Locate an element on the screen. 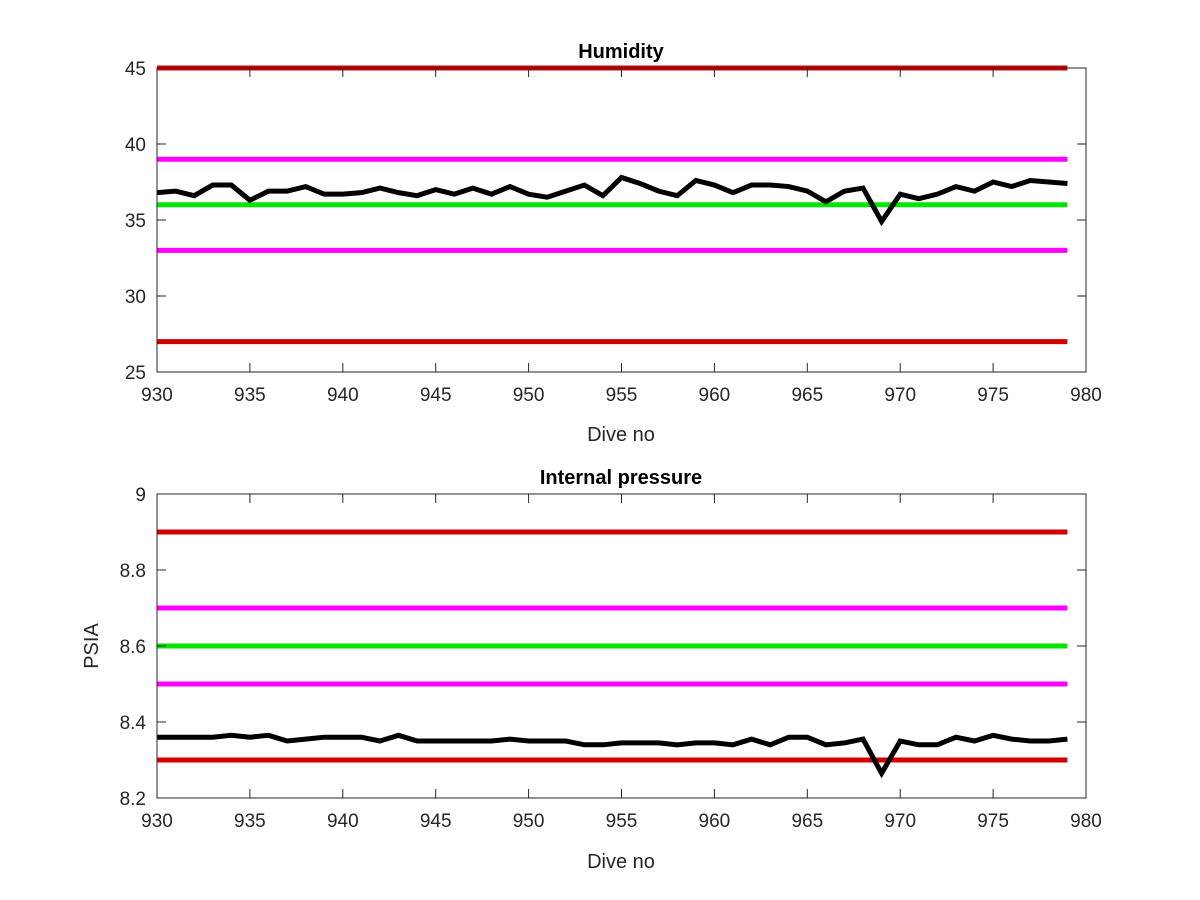 This screenshot has width=1200, height=900. humidity-series-group is located at coordinates (612, 200).